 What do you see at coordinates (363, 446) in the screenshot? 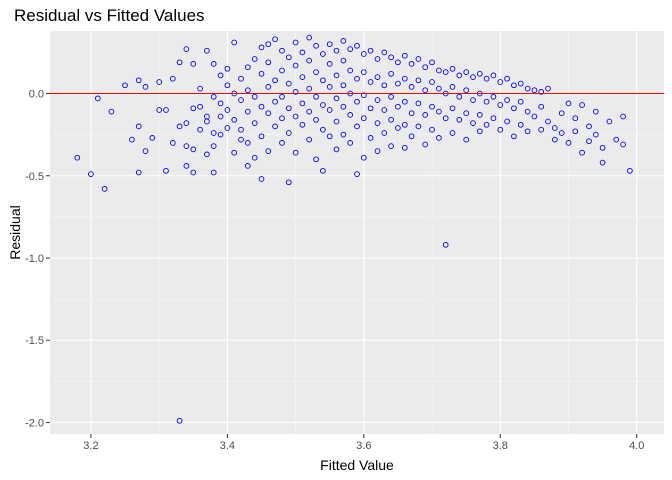
I see `x-tick-label: 3.6` at bounding box center [363, 446].